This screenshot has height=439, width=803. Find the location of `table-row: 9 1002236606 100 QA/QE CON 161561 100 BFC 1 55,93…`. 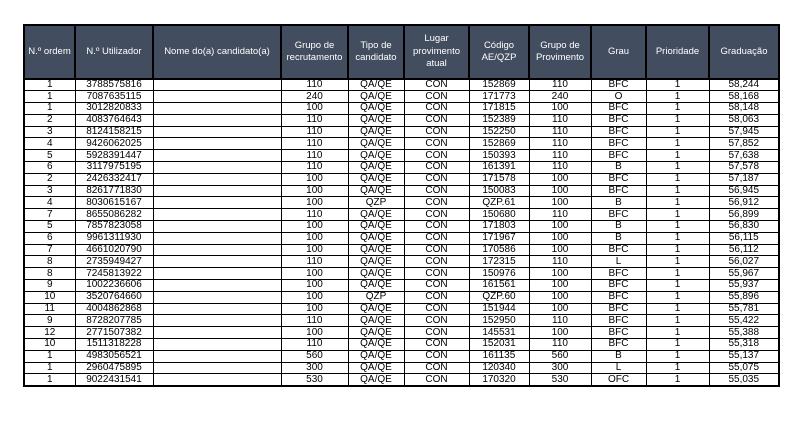

table-row: 9 1002236606 100 QA/QE CON 161561 100 BFC 1 55,93… is located at coordinates (401, 285).